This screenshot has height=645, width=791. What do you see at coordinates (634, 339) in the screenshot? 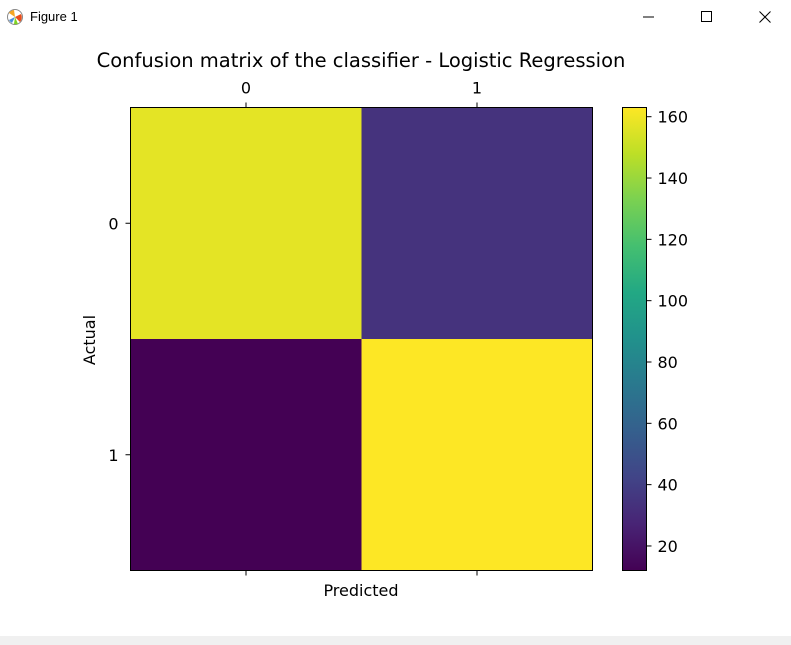
I see `colorbar` at bounding box center [634, 339].